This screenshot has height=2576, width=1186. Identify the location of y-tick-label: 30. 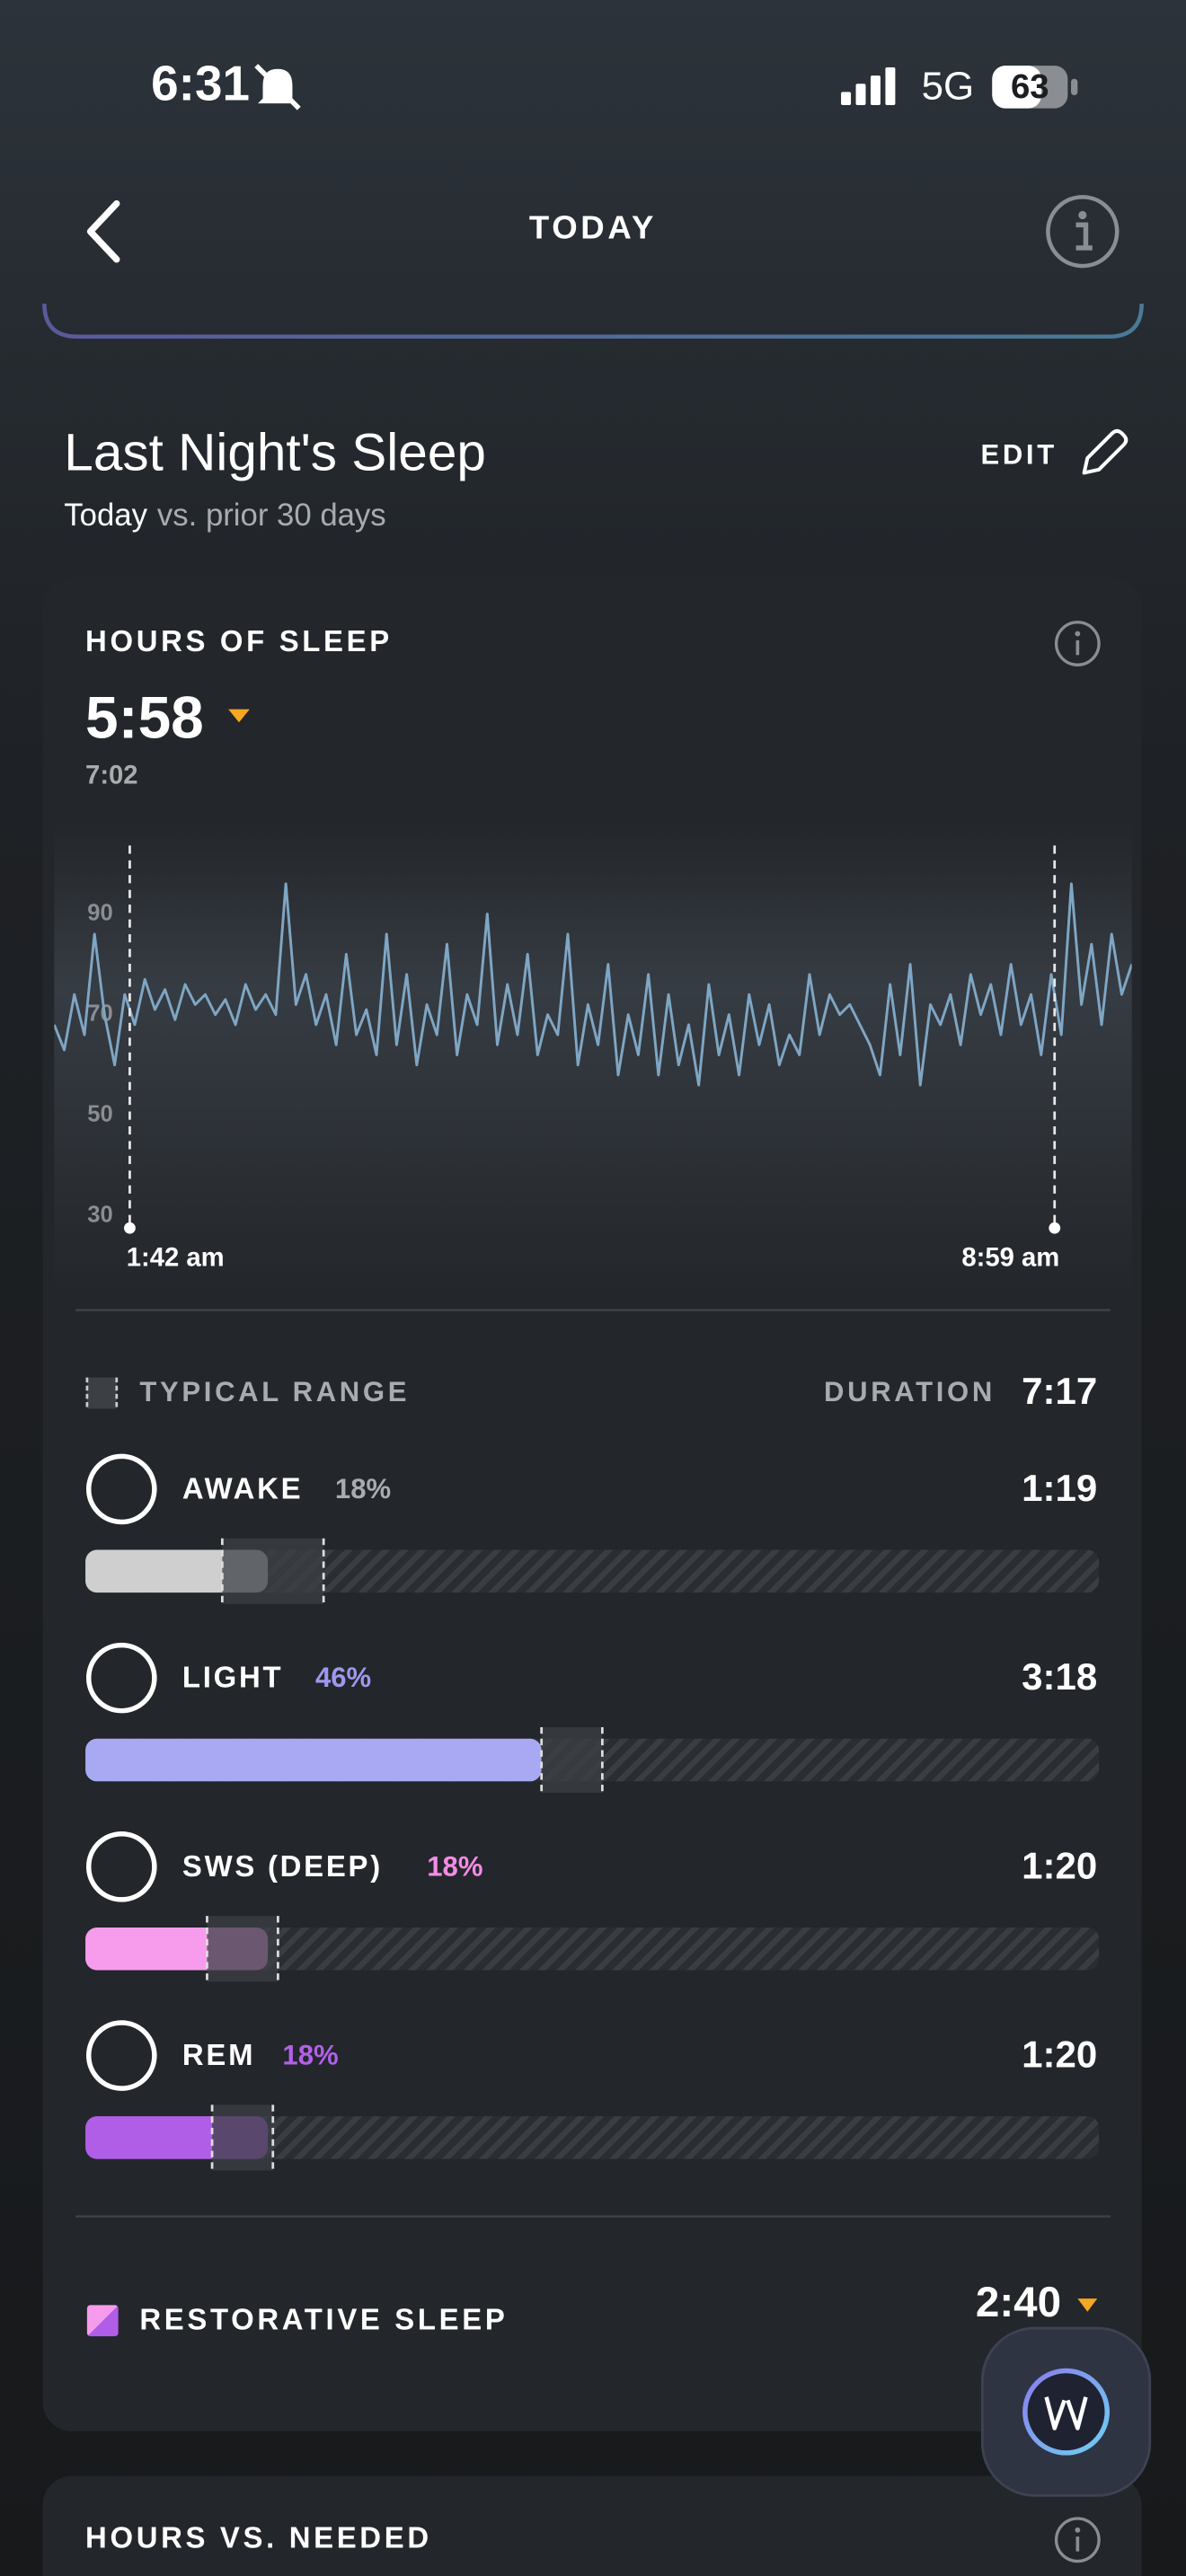
(99, 1215).